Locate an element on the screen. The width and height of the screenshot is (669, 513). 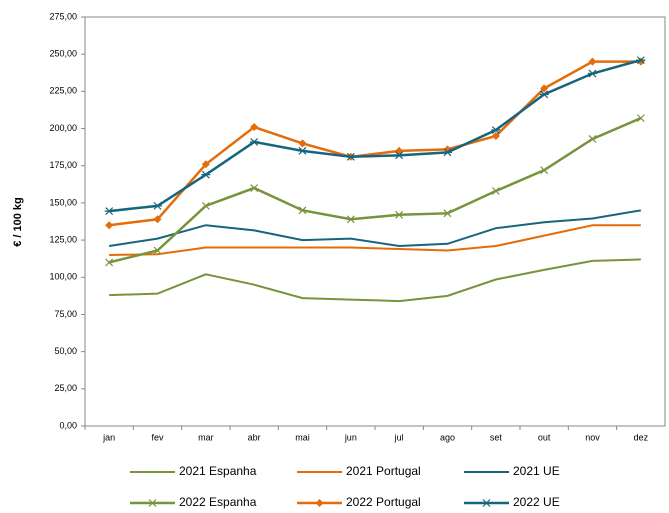
y-tick-label: 0,00 is located at coordinates (68, 425).